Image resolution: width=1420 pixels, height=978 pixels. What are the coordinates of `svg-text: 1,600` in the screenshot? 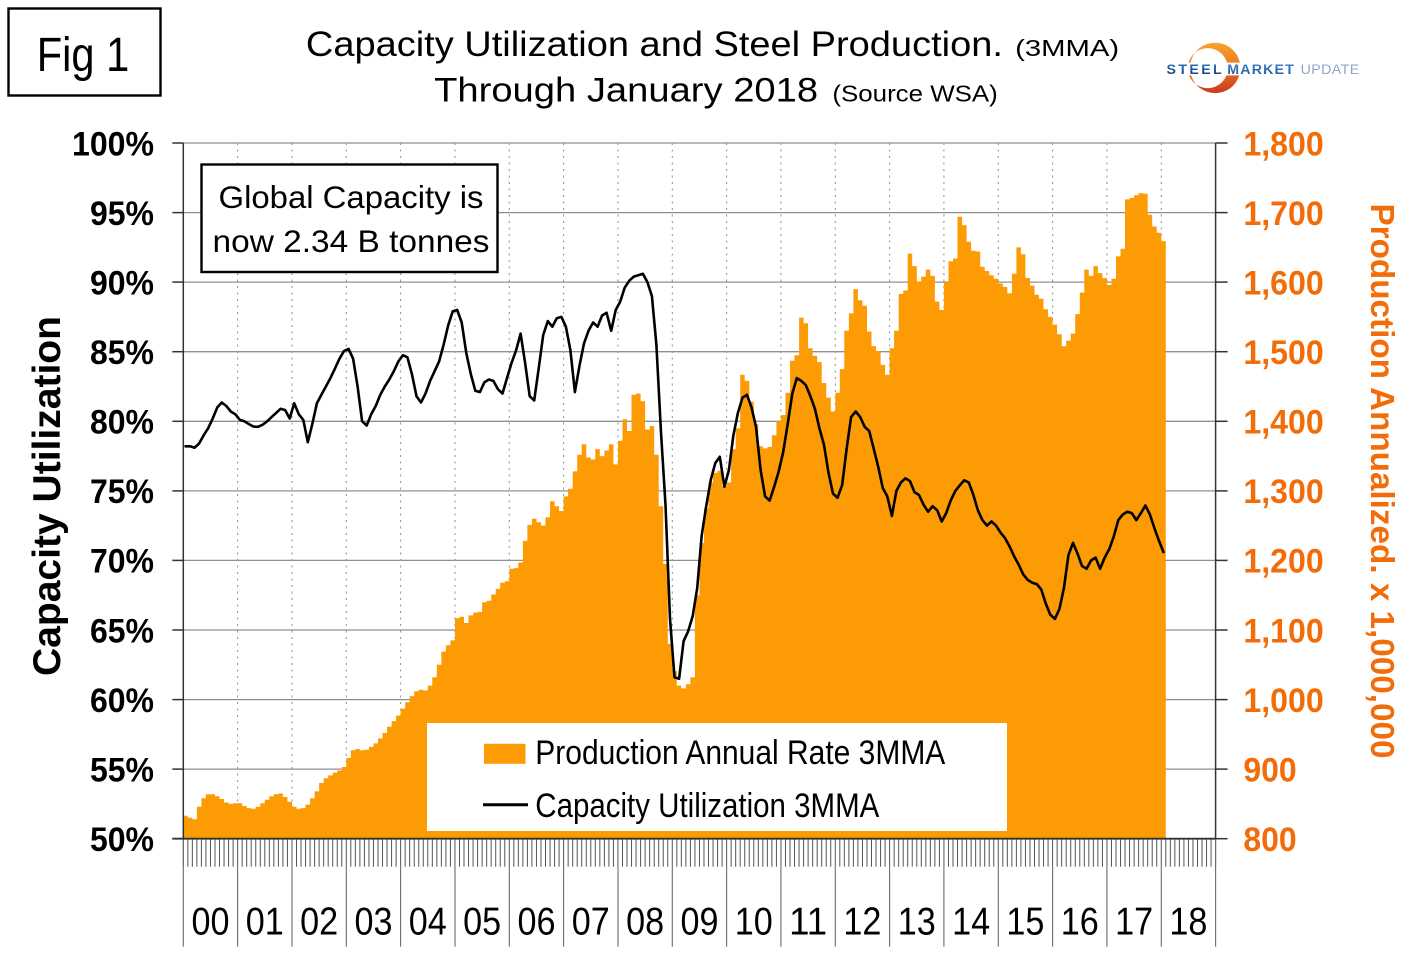 It's located at (1283, 283).